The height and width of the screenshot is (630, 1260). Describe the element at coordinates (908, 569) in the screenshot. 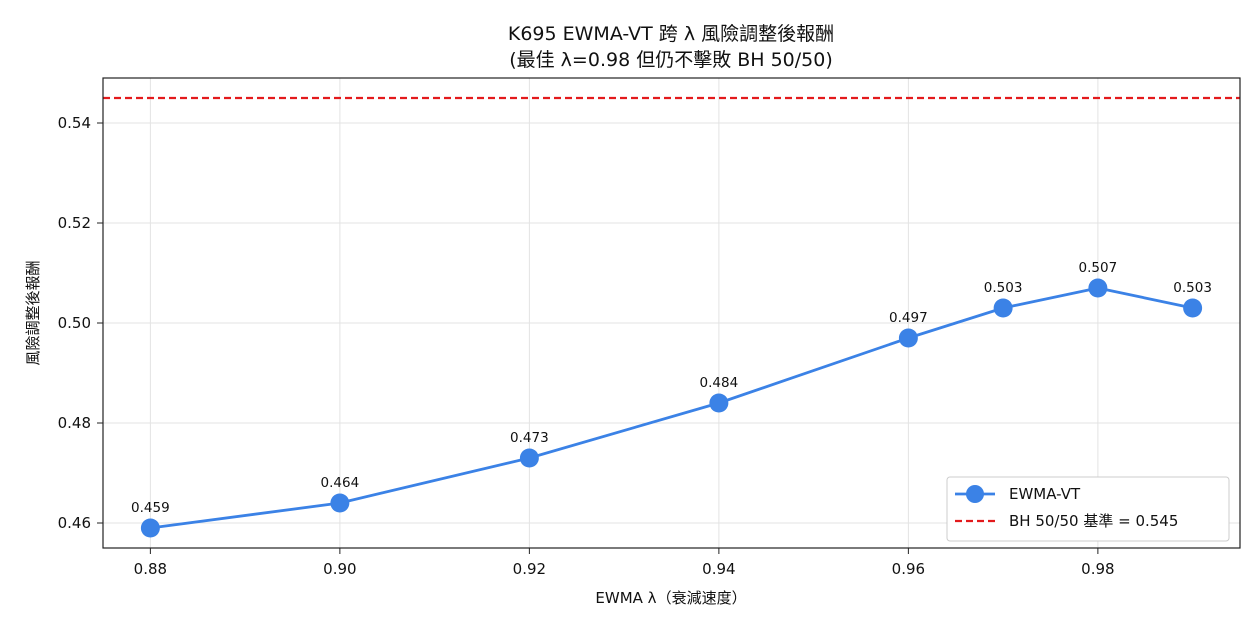

I see `x-tick-label: 0.96` at that location.